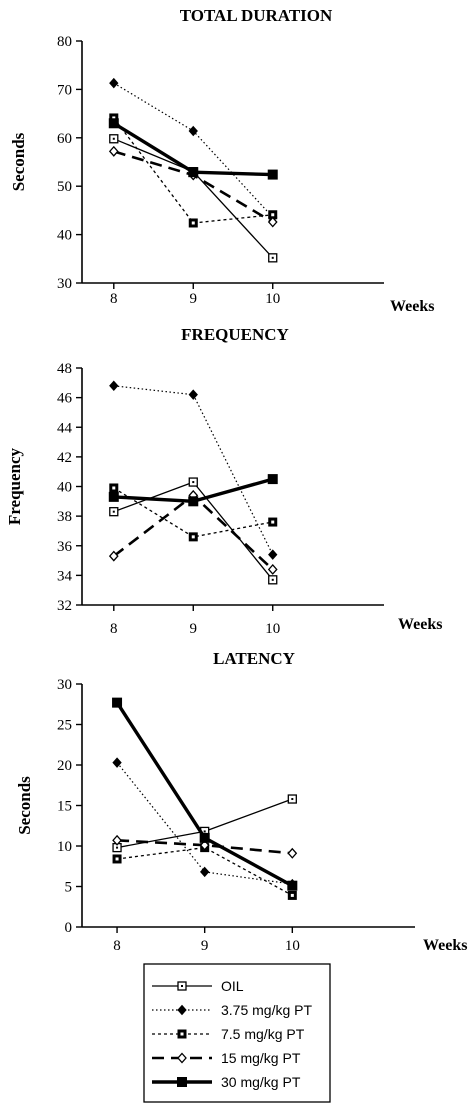  Describe the element at coordinates (64, 187) in the screenshot. I see `y-tick-label: 50` at that location.